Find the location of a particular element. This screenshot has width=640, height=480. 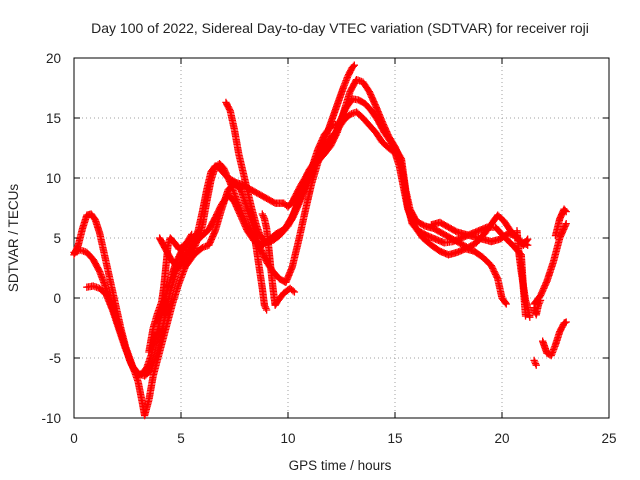

y-tick-label: -5 is located at coordinates (55, 358).